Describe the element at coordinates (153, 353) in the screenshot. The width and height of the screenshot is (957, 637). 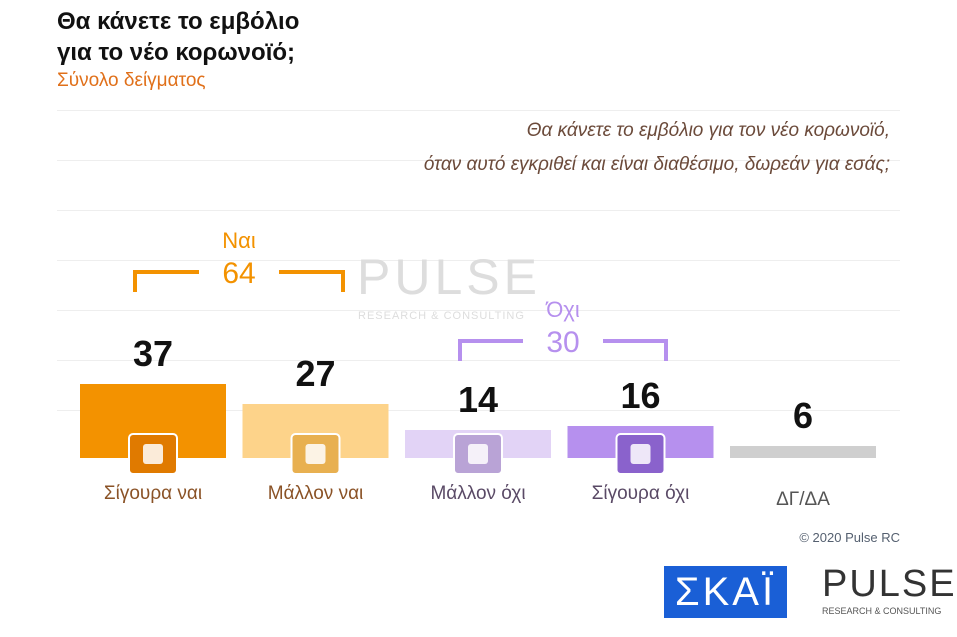
I see `value-label: 37` at that location.